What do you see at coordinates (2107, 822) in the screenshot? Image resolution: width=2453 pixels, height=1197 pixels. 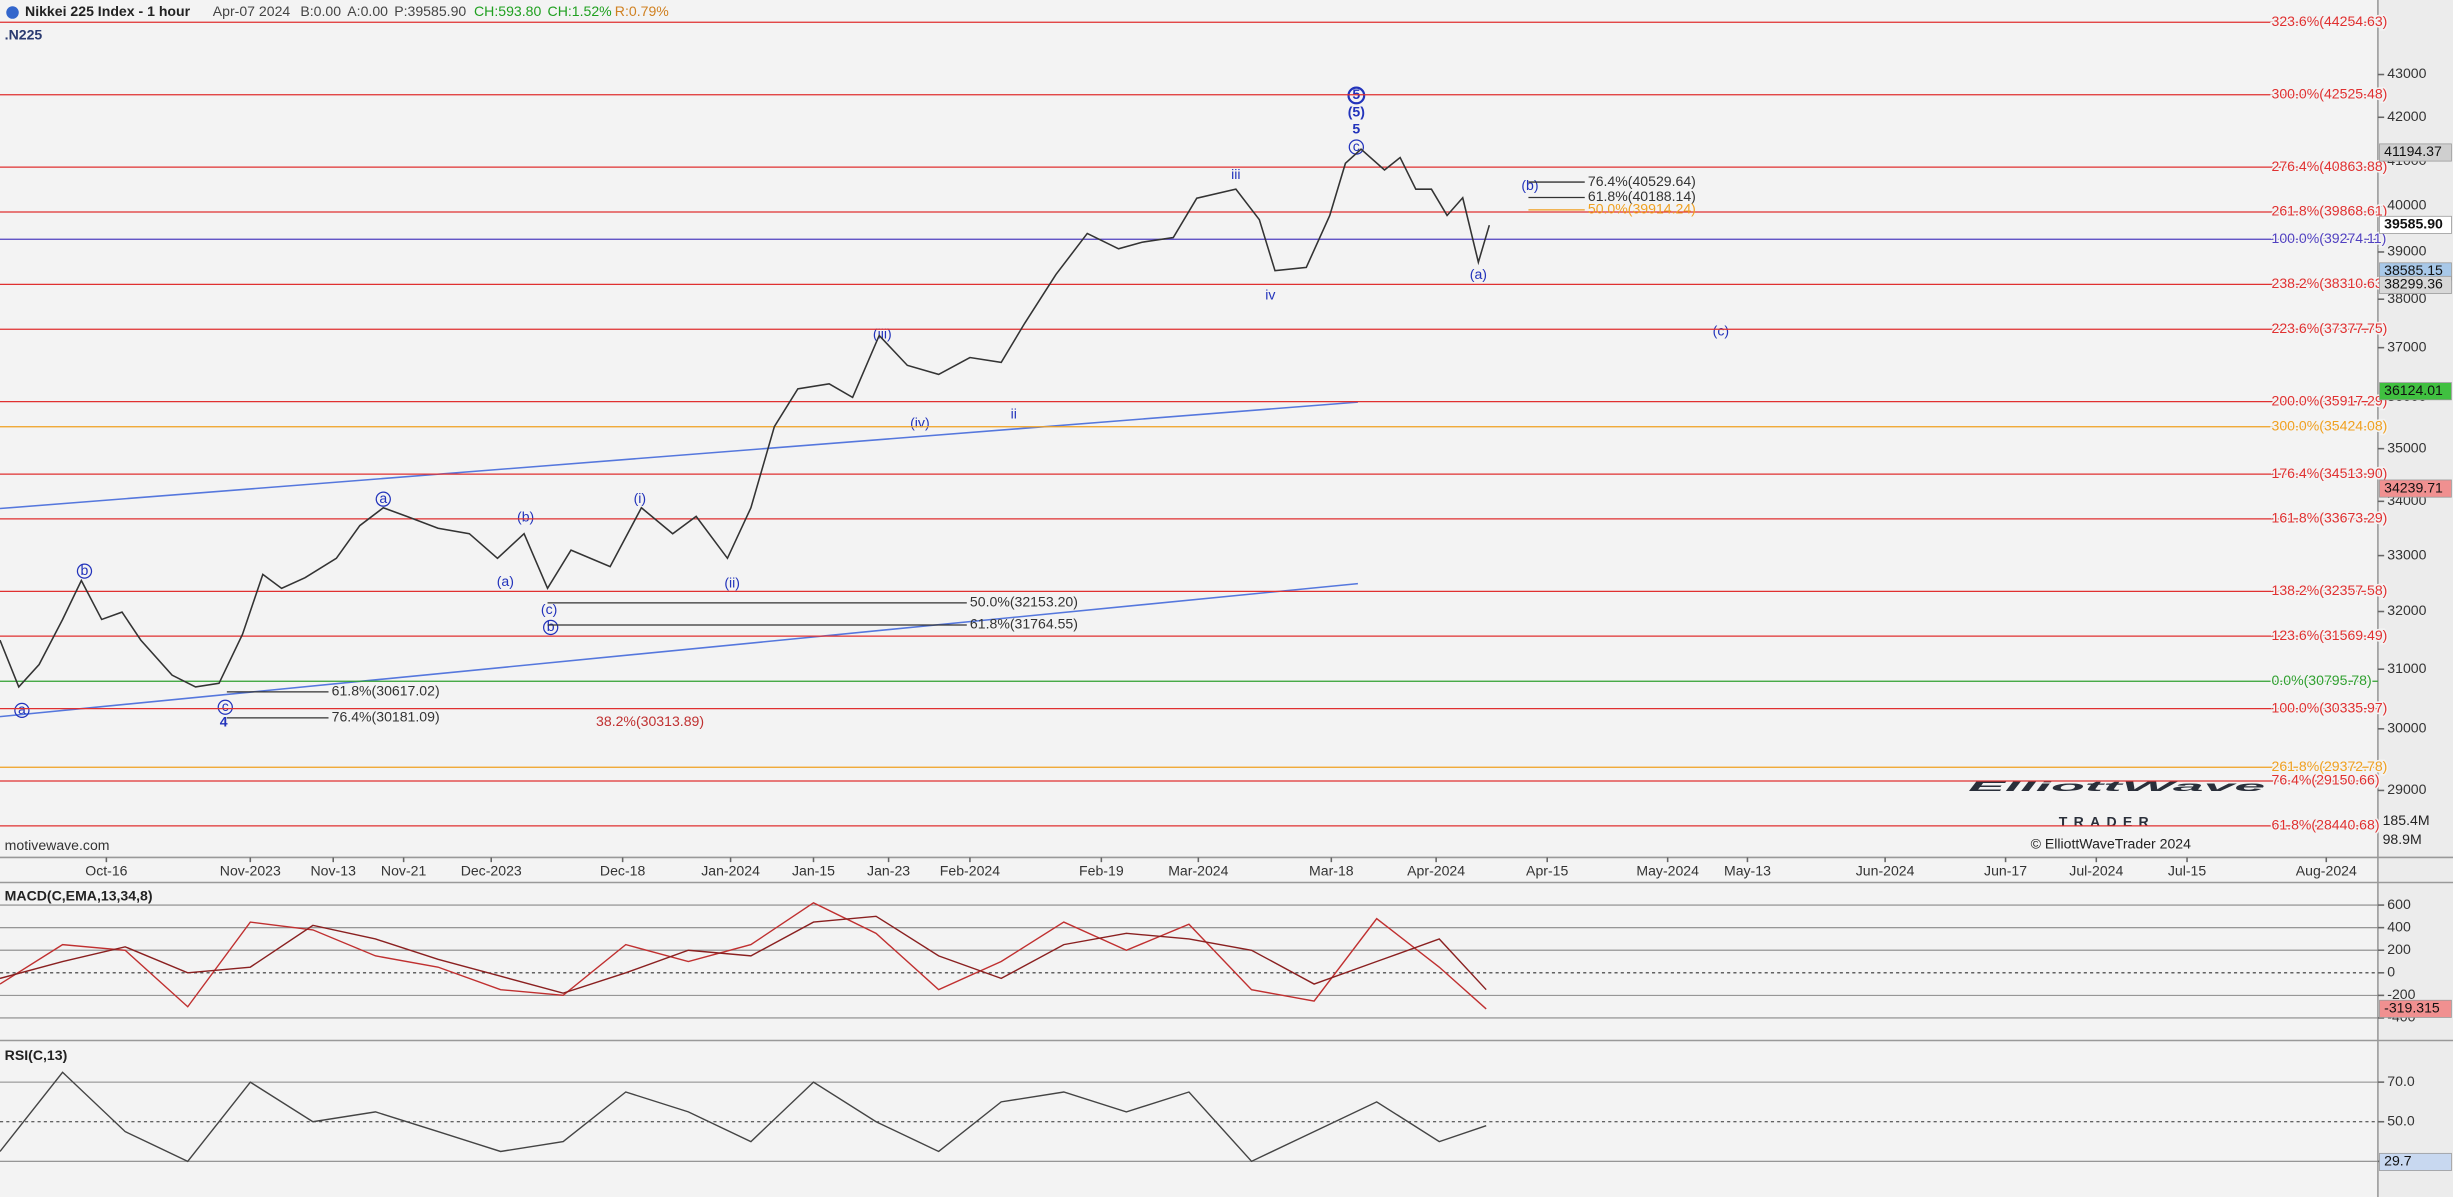 I see `logo-bottom: TRADER` at bounding box center [2107, 822].